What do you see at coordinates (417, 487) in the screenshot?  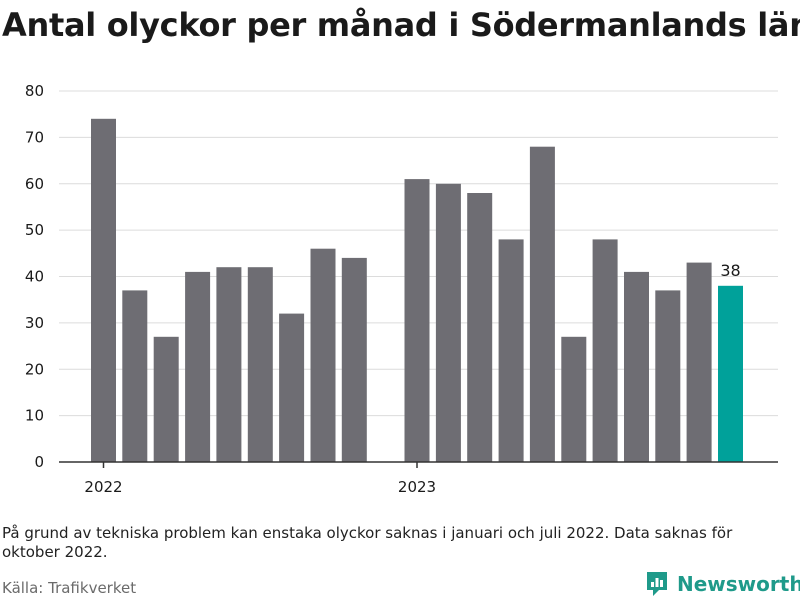 I see `x-tick-label: 2023` at bounding box center [417, 487].